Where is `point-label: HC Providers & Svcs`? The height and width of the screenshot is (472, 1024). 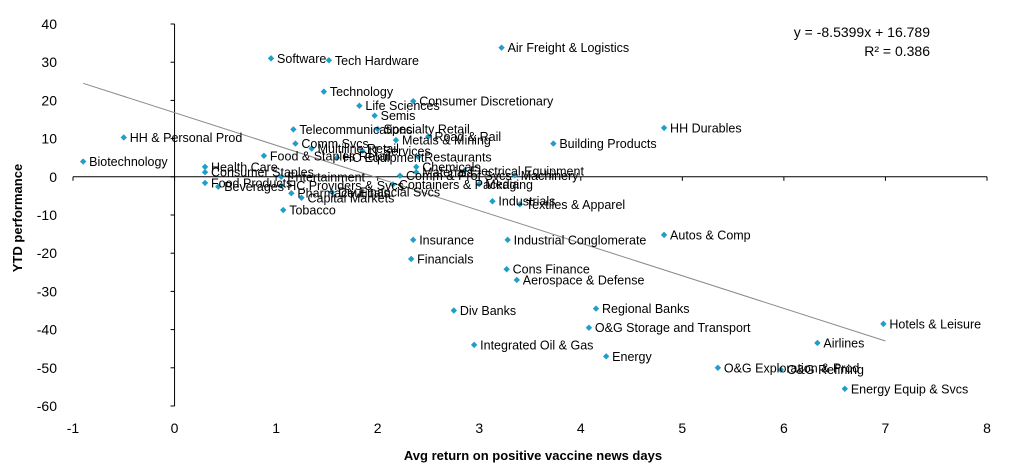
point-label: HC Providers & Svcs is located at coordinates (345, 186).